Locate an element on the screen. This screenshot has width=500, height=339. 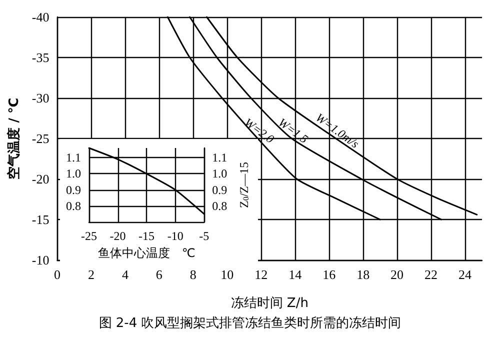
y-tick-label: 0.9 is located at coordinates (73, 189).